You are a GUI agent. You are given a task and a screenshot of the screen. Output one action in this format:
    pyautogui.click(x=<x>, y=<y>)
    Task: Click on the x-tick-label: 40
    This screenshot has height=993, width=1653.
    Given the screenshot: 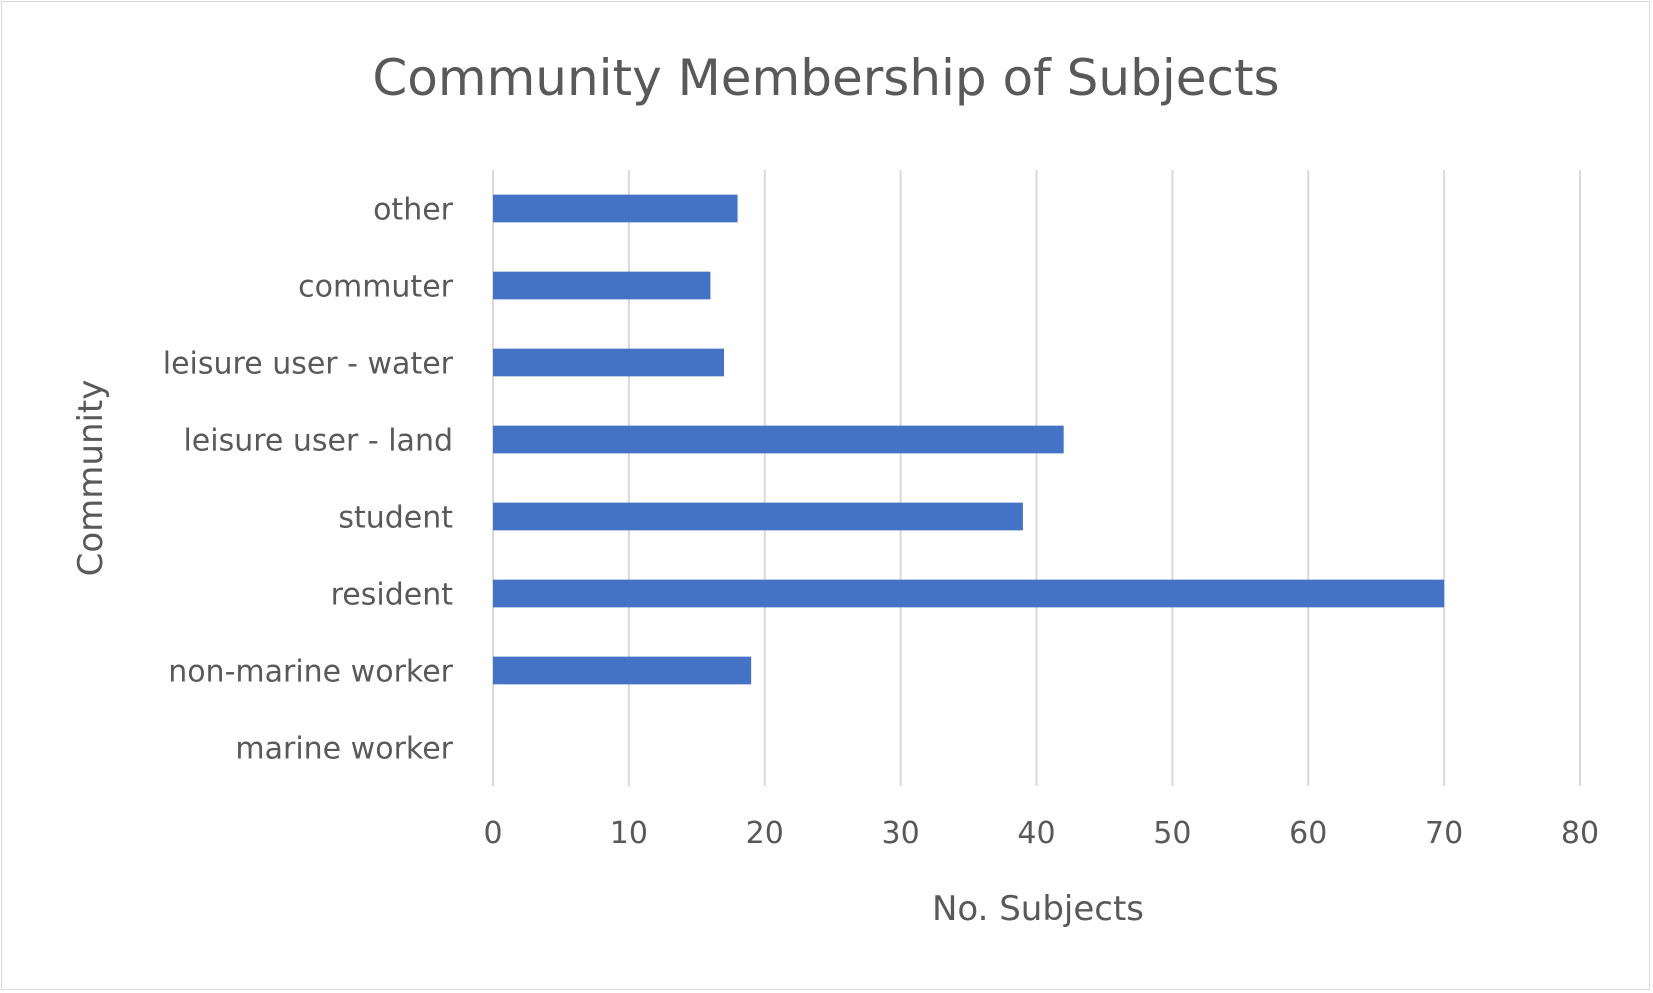 What is the action you would take?
    pyautogui.click(x=1036, y=833)
    